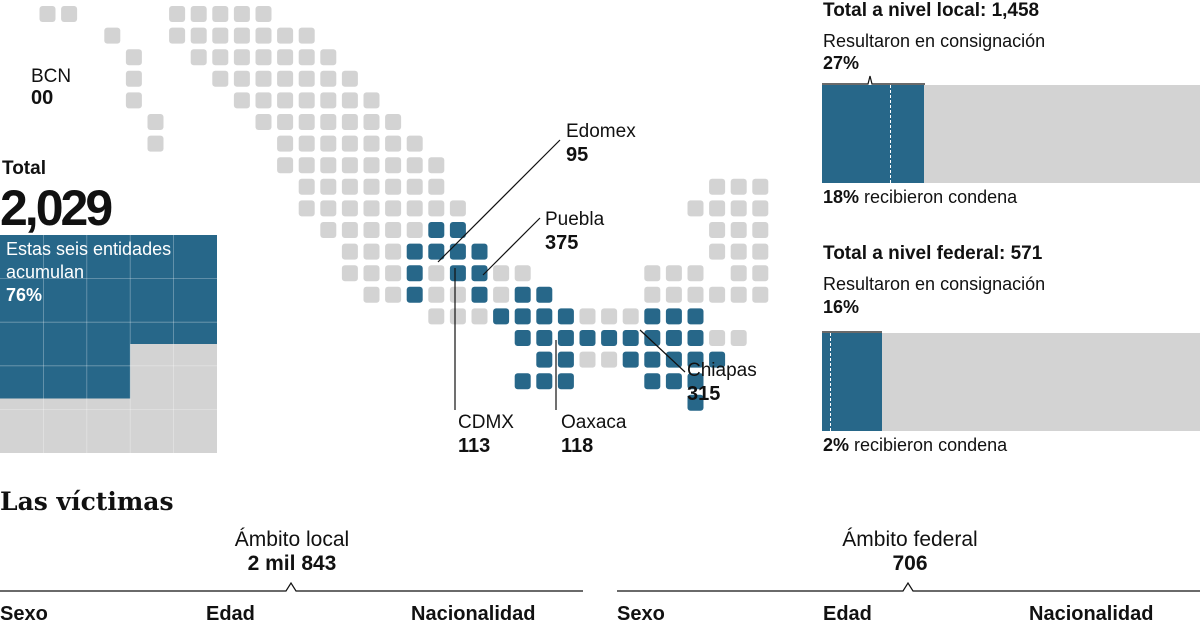 This screenshot has height=630, width=1200. I want to click on local-col-sexo: Sexo, so click(24, 614).